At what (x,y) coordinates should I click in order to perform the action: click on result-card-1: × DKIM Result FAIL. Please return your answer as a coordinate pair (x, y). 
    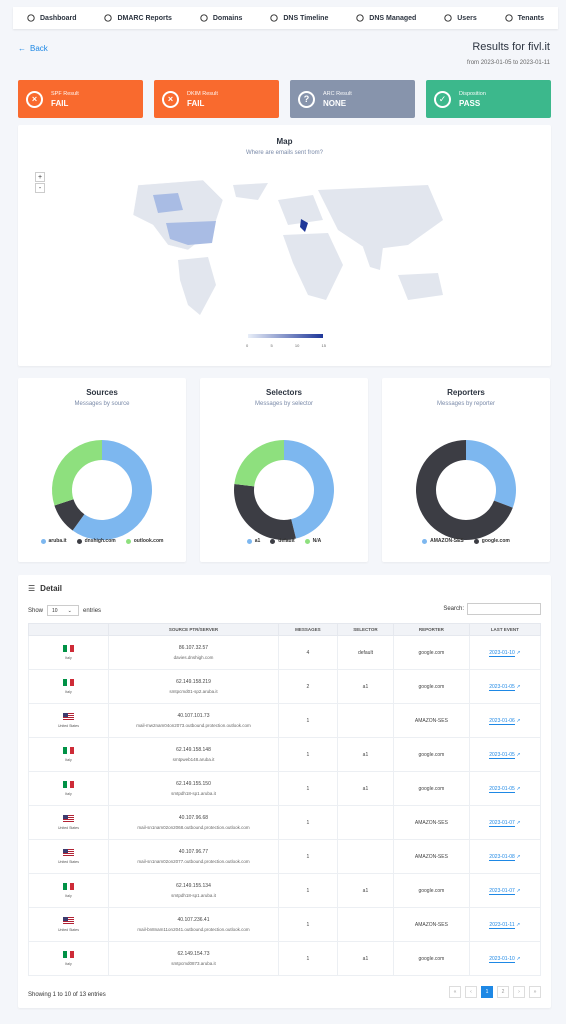
    Looking at the image, I should click on (216, 99).